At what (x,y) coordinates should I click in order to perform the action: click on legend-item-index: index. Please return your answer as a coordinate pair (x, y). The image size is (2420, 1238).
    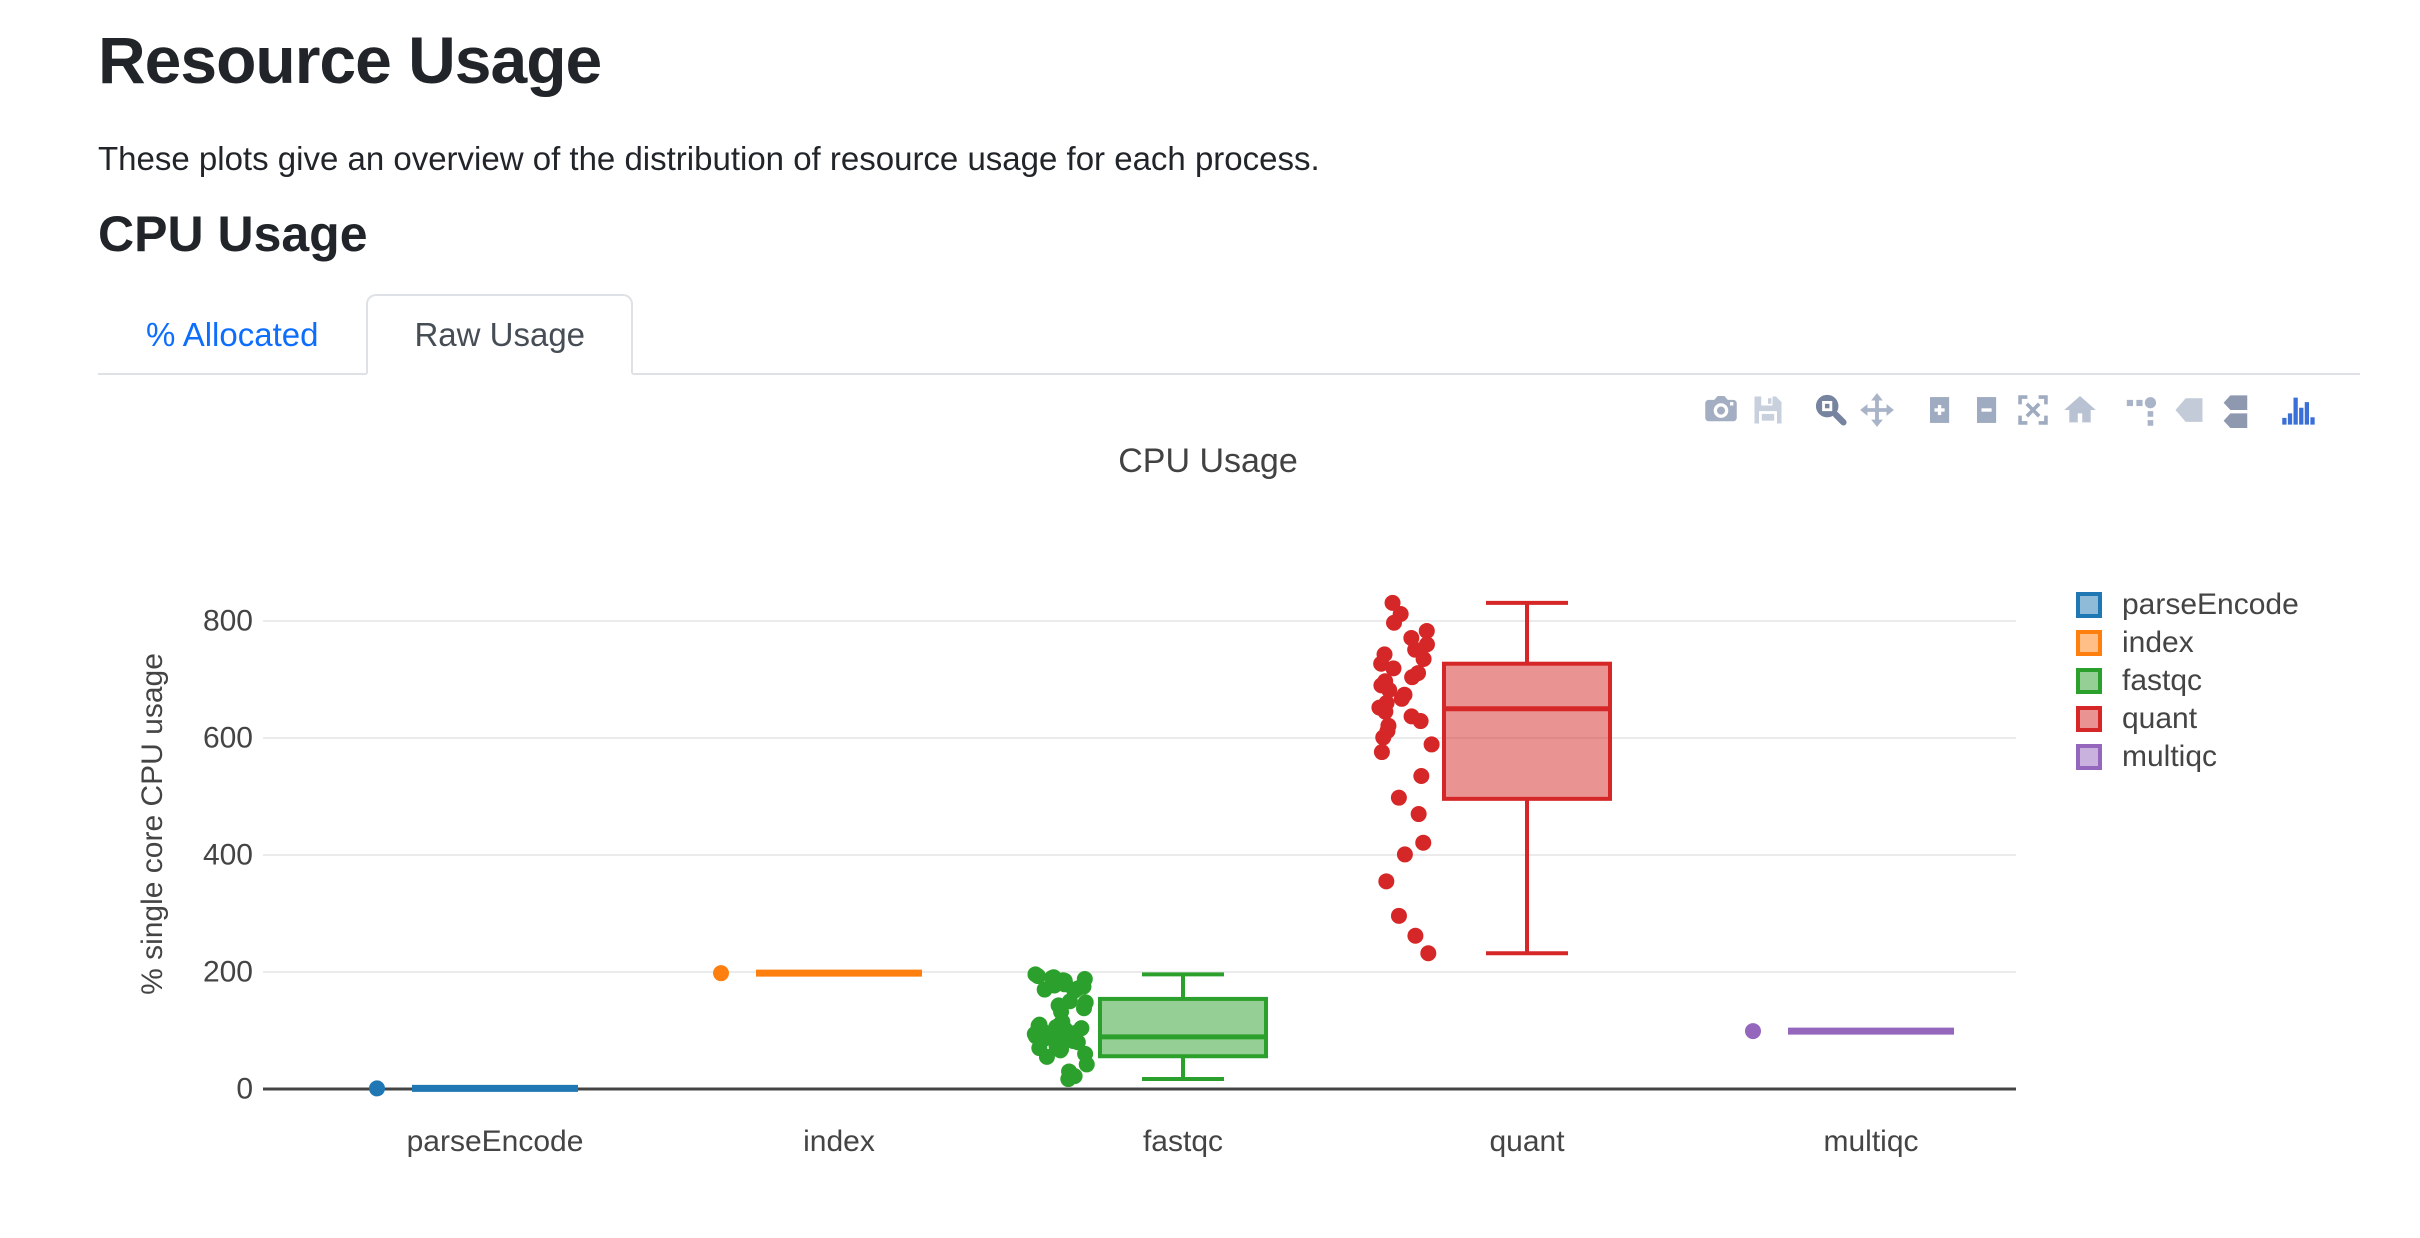
    Looking at the image, I should click on (2187, 643).